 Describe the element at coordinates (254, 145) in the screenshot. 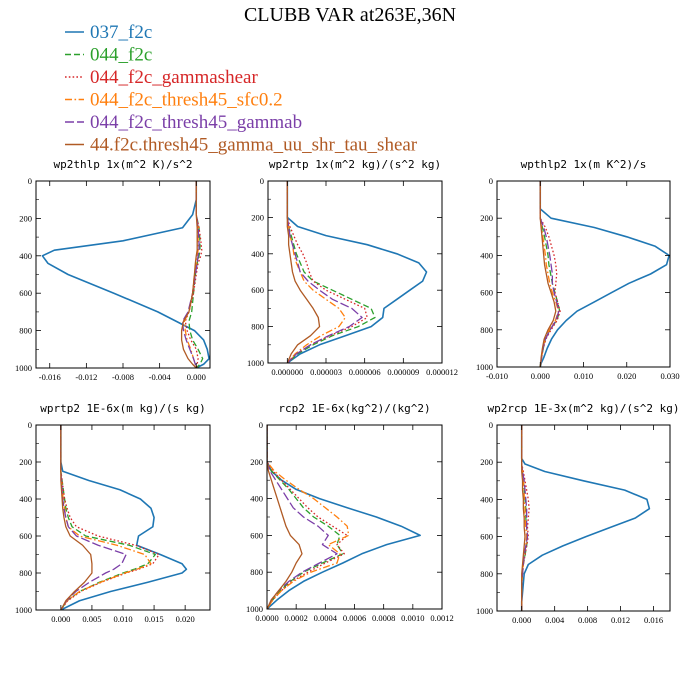

I see `legend-label: 44.f2c.thresh45_gamma_uu_shr_tau_shear` at that location.